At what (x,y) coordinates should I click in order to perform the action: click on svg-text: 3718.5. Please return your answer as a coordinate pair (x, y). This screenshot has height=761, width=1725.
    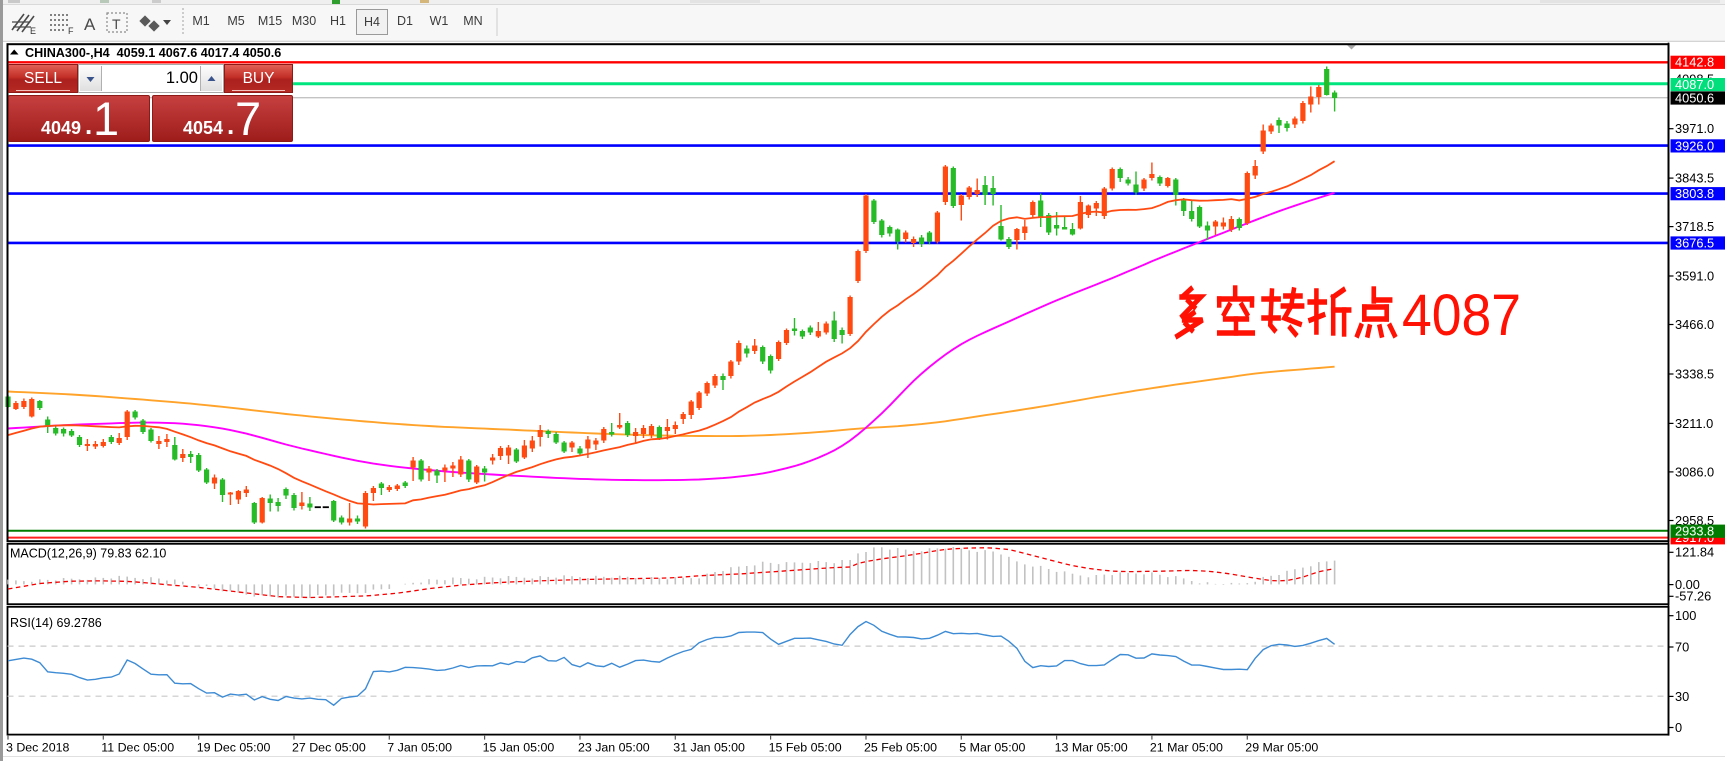
    Looking at the image, I should click on (1694, 226).